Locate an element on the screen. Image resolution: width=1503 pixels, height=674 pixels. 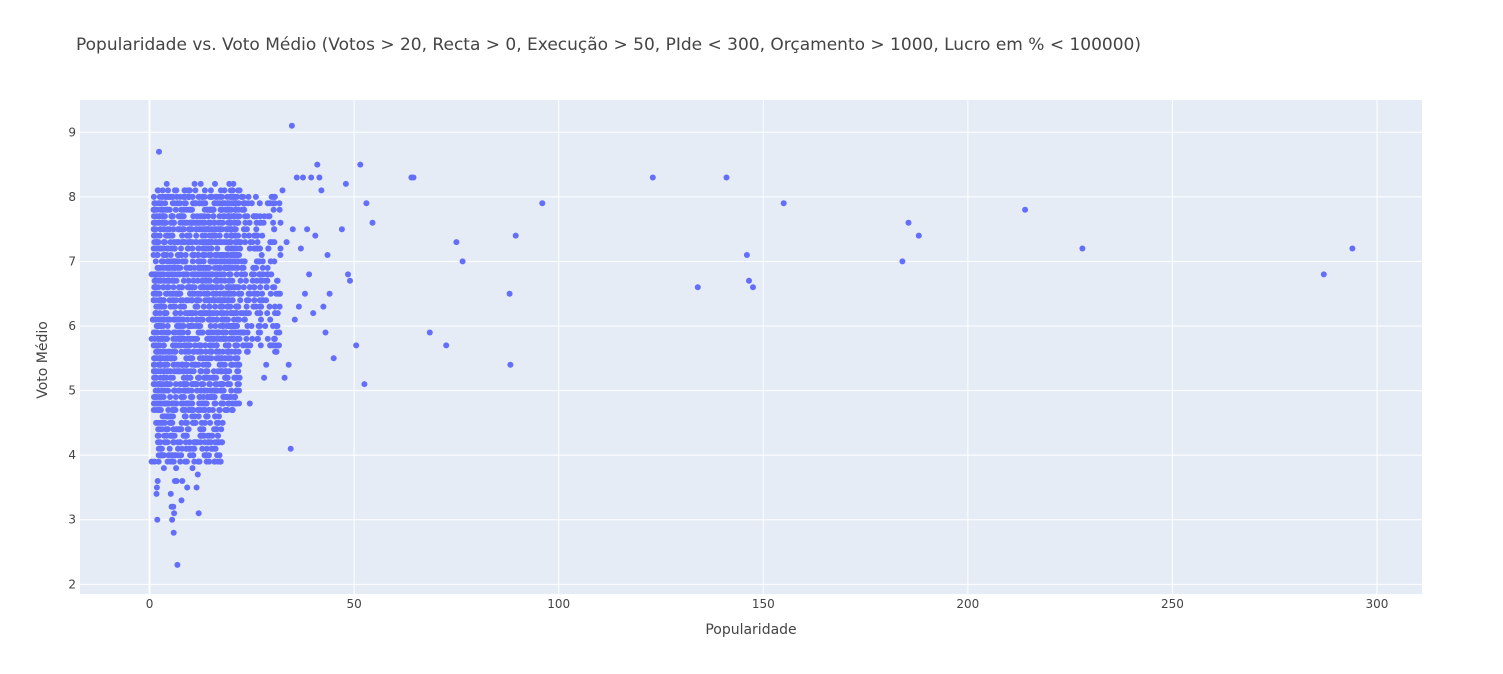
y-tick-label: 8 is located at coordinates (72, 197).